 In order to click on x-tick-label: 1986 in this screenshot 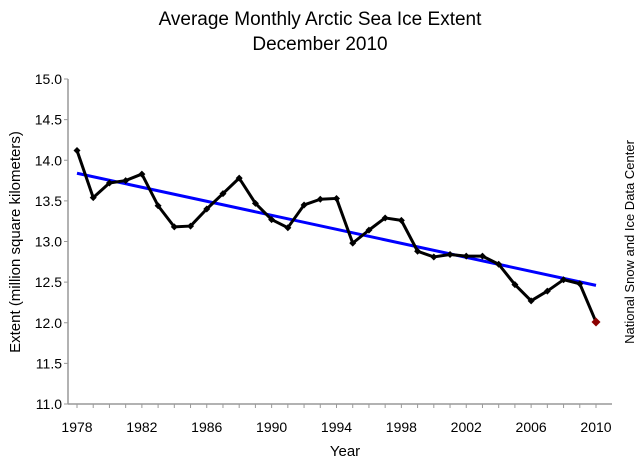, I will do `click(206, 427)`.